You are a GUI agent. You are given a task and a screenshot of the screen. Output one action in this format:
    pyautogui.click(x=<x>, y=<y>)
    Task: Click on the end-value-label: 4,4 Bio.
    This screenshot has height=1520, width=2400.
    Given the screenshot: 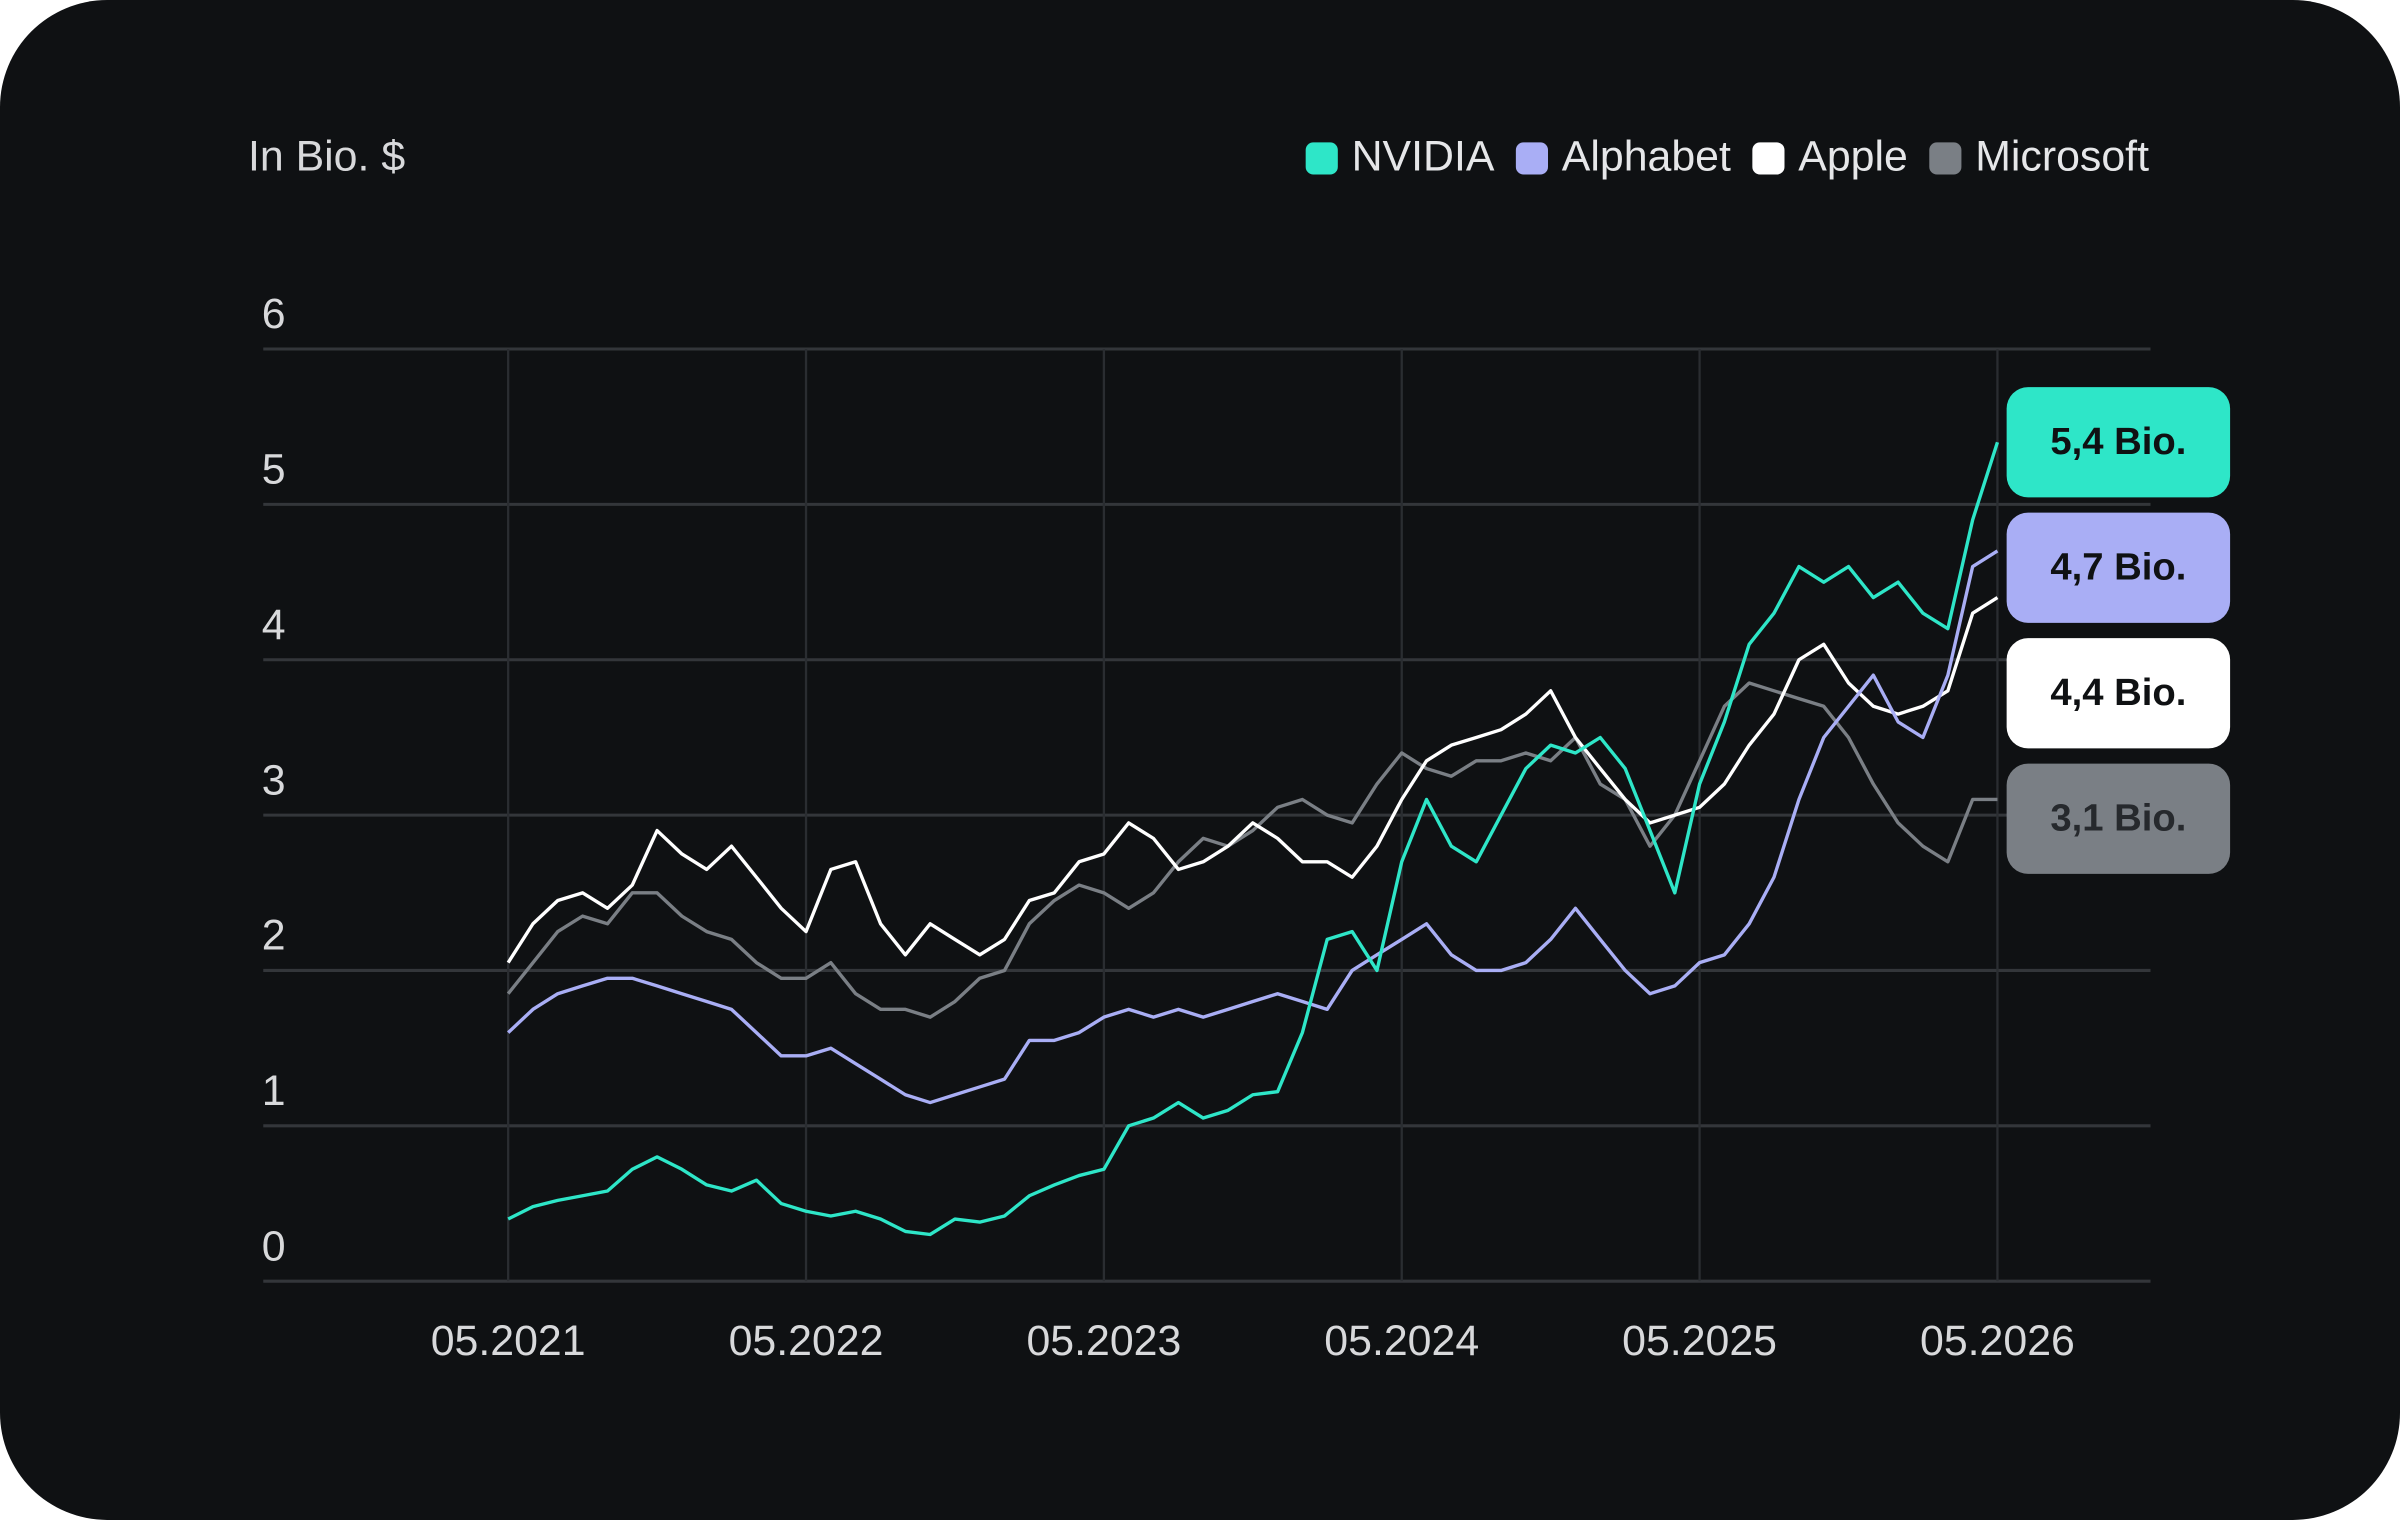 What is the action you would take?
    pyautogui.click(x=2118, y=692)
    